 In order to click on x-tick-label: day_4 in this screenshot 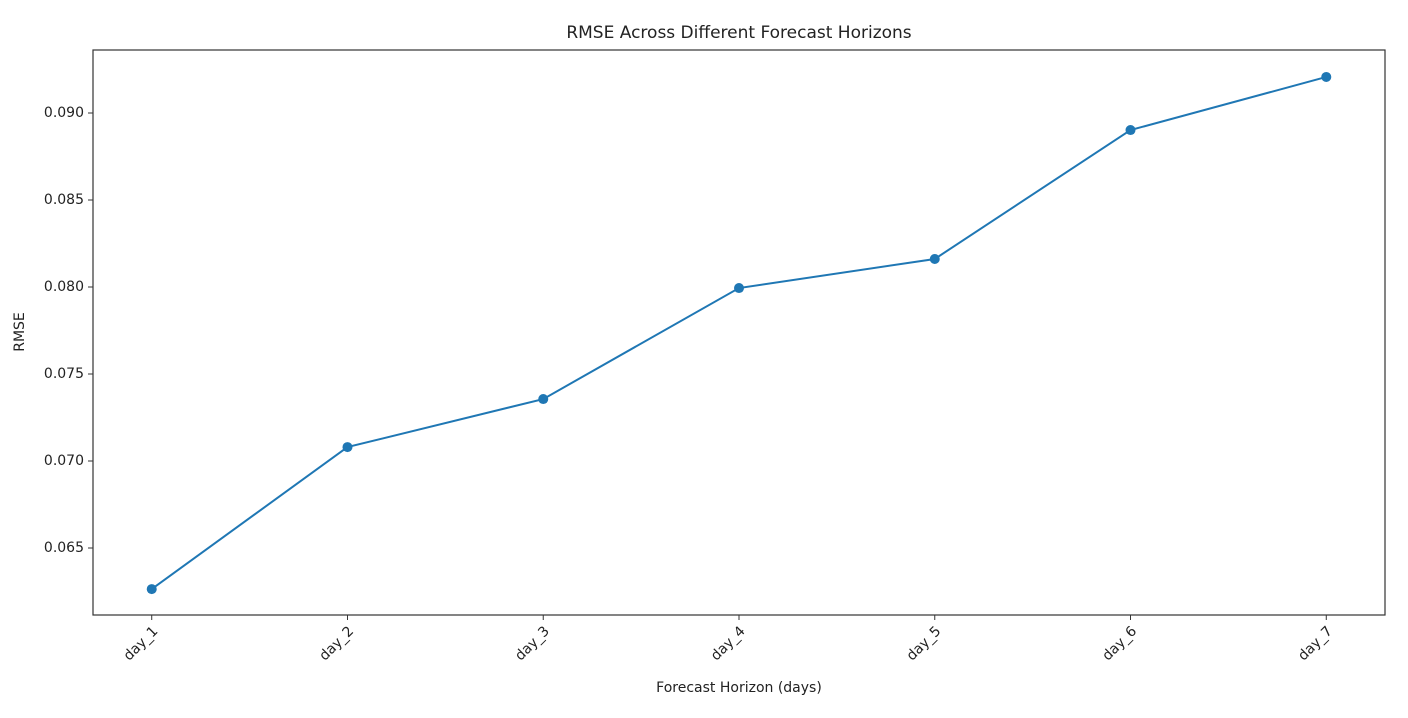, I will do `click(728, 643)`.